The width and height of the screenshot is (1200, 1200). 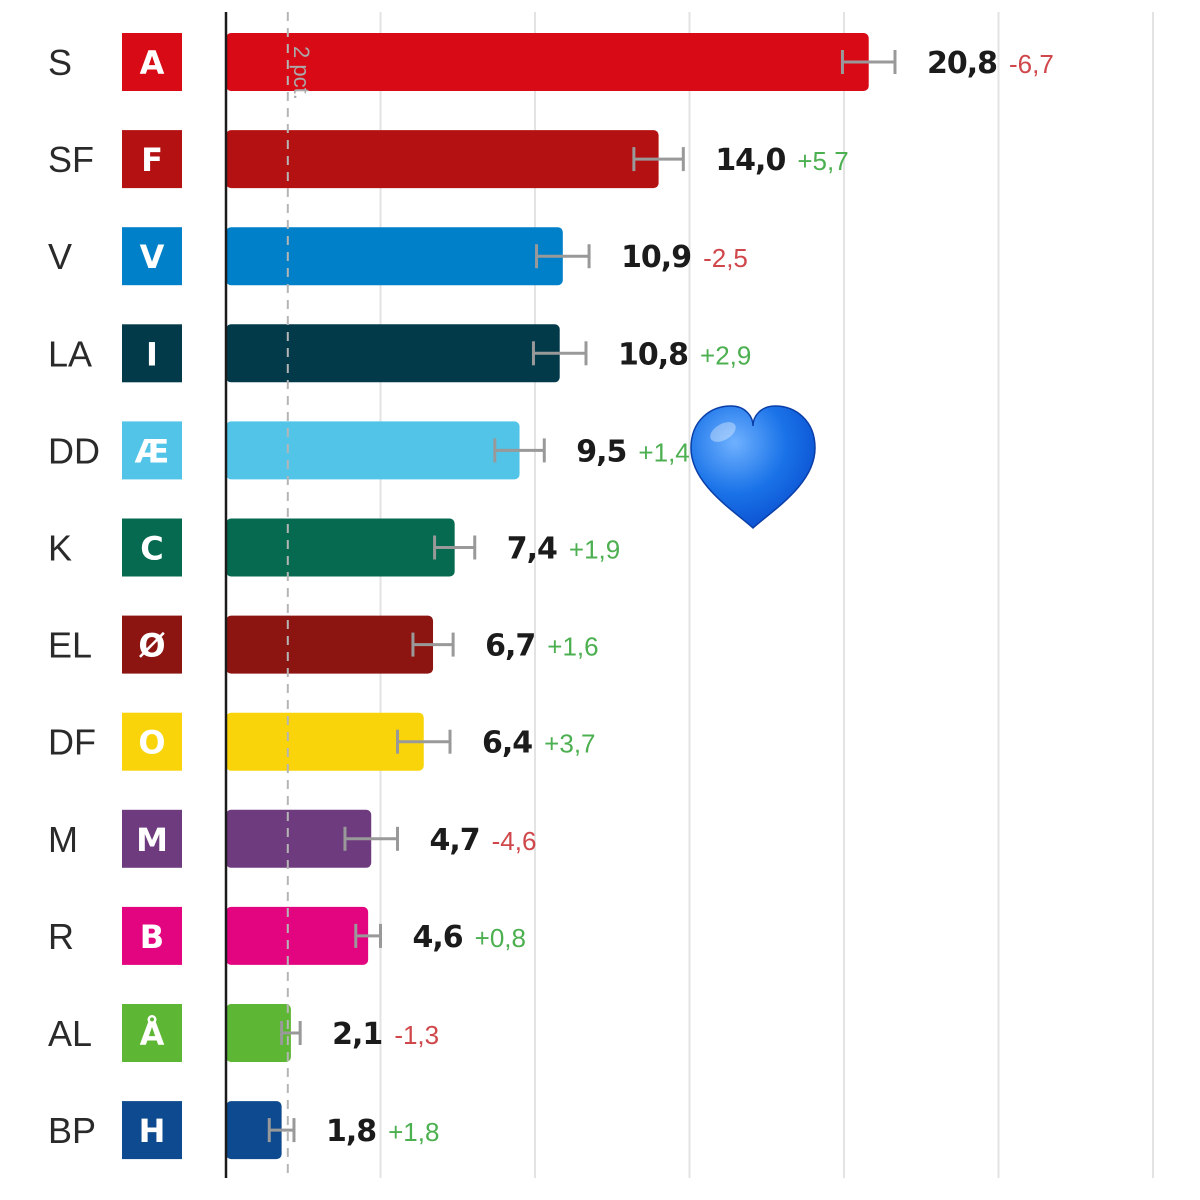 What do you see at coordinates (723, 432) in the screenshot?
I see `heart-highlight` at bounding box center [723, 432].